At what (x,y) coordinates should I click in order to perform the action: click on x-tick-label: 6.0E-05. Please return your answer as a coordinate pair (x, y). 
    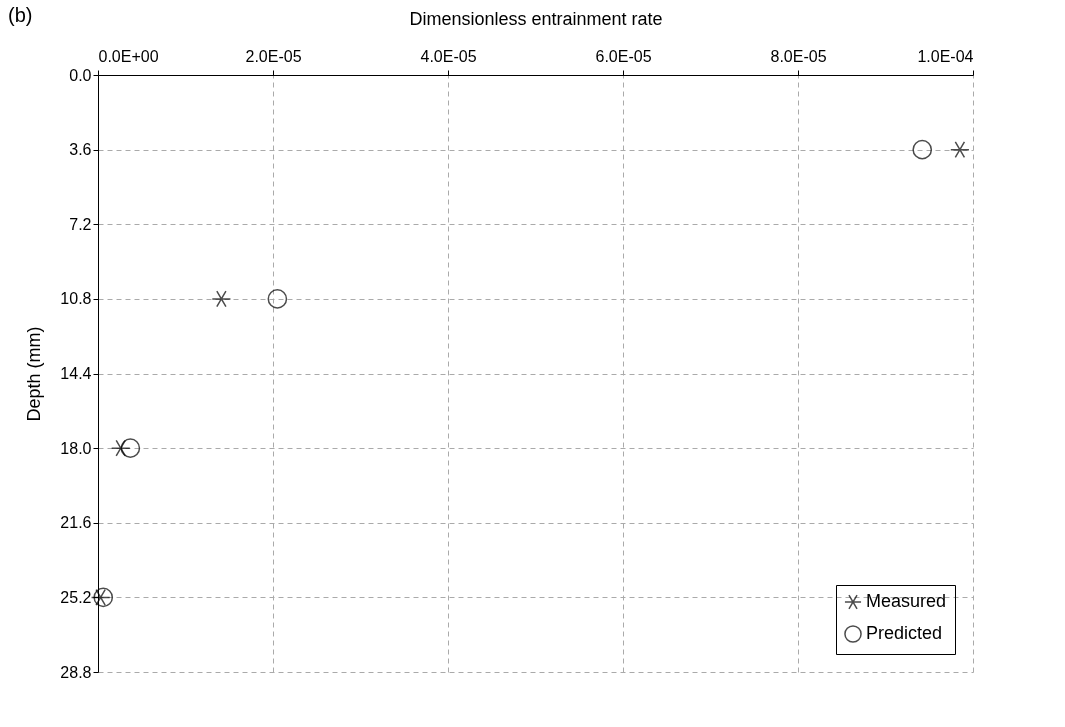
    Looking at the image, I should click on (623, 56).